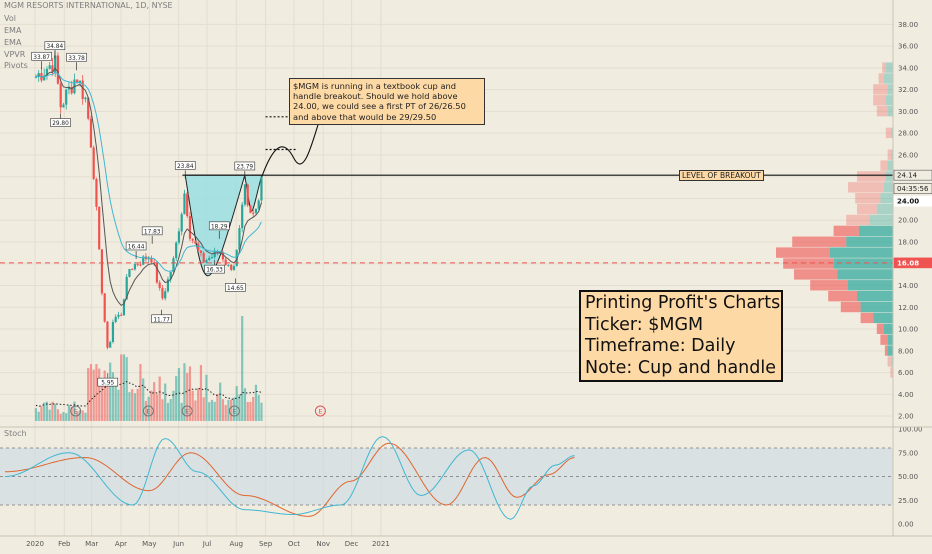 The height and width of the screenshot is (554, 932). I want to click on stoch-tick-label: 50.00, so click(908, 477).